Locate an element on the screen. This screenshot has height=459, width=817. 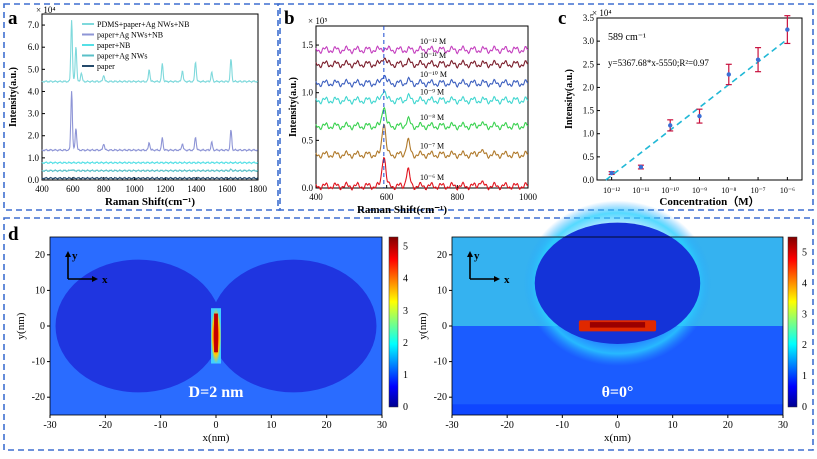
a-x-axis-label: Raman Shift(cm⁻¹) is located at coordinates (150, 202).